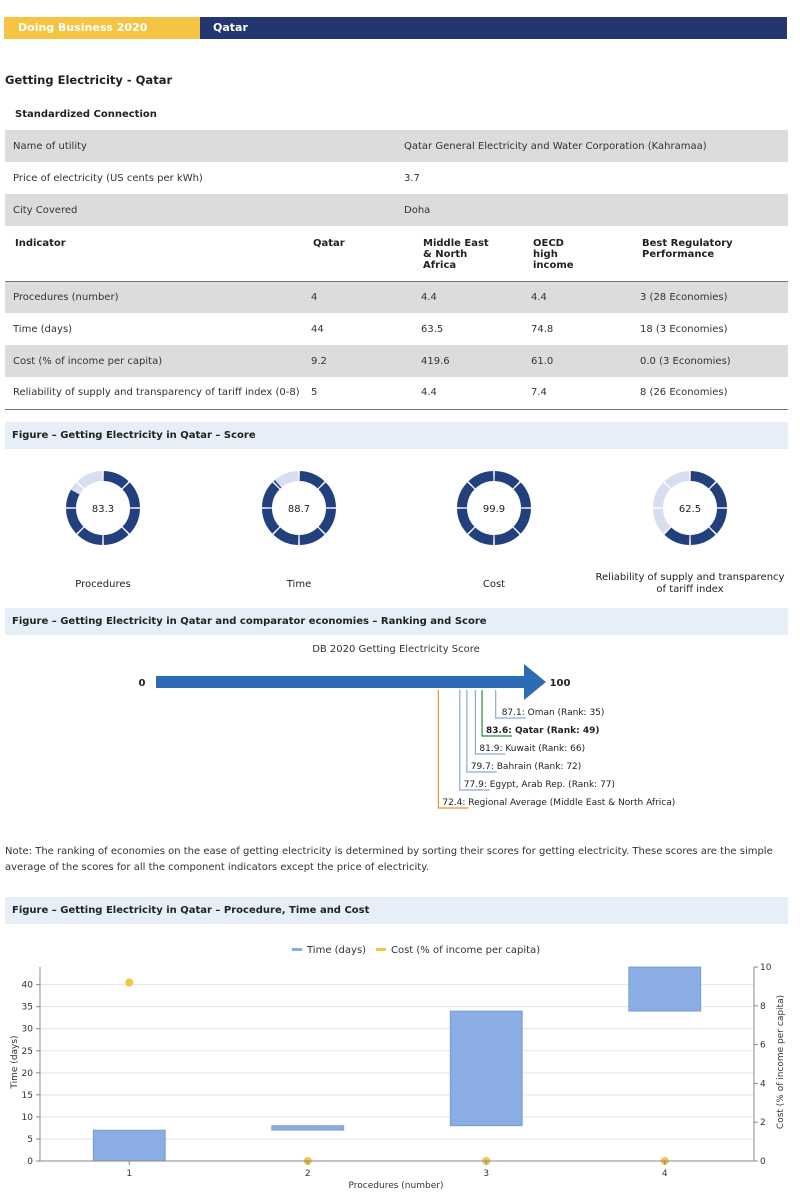  Describe the element at coordinates (381, 949) in the screenshot. I see `legend-swatch-cost` at that location.